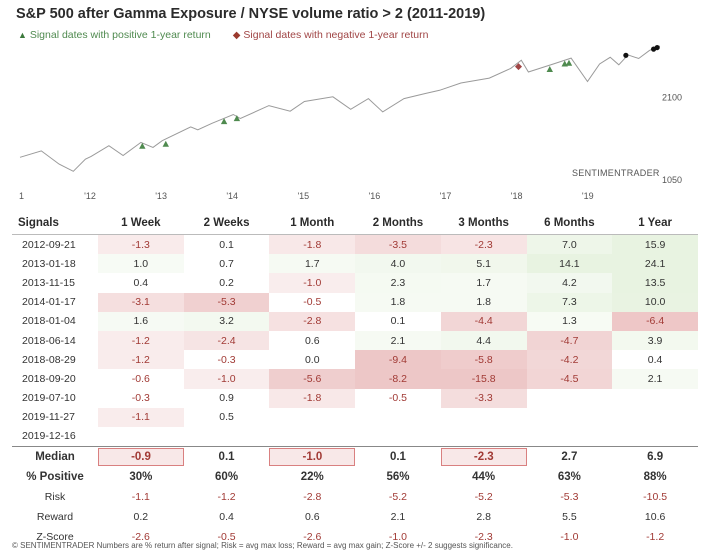  Describe the element at coordinates (55, 477) in the screenshot. I see `summary-label: % Positive` at that location.